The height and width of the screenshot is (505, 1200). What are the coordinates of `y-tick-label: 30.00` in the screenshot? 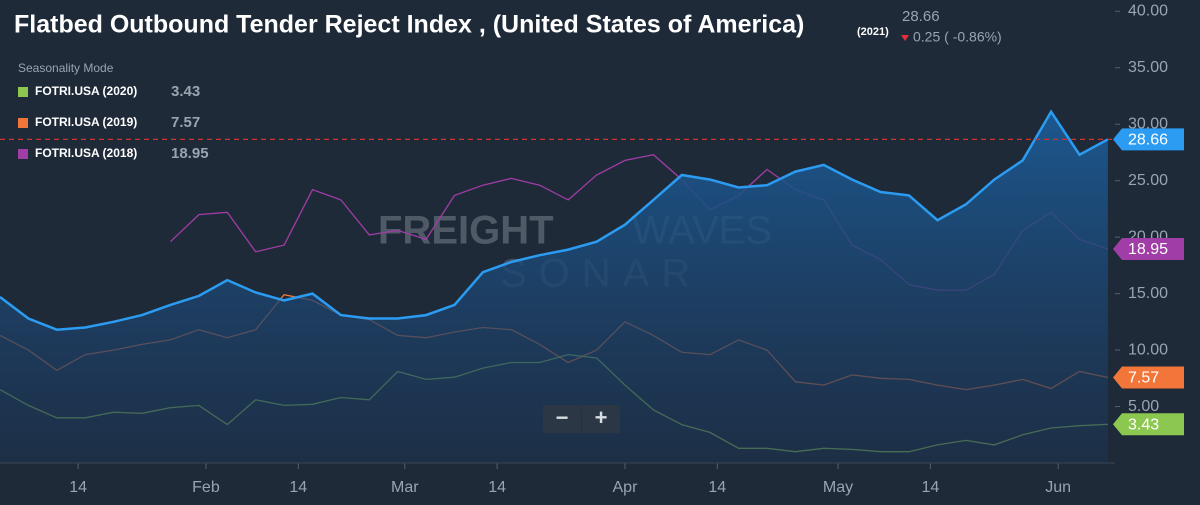 It's located at (1148, 123).